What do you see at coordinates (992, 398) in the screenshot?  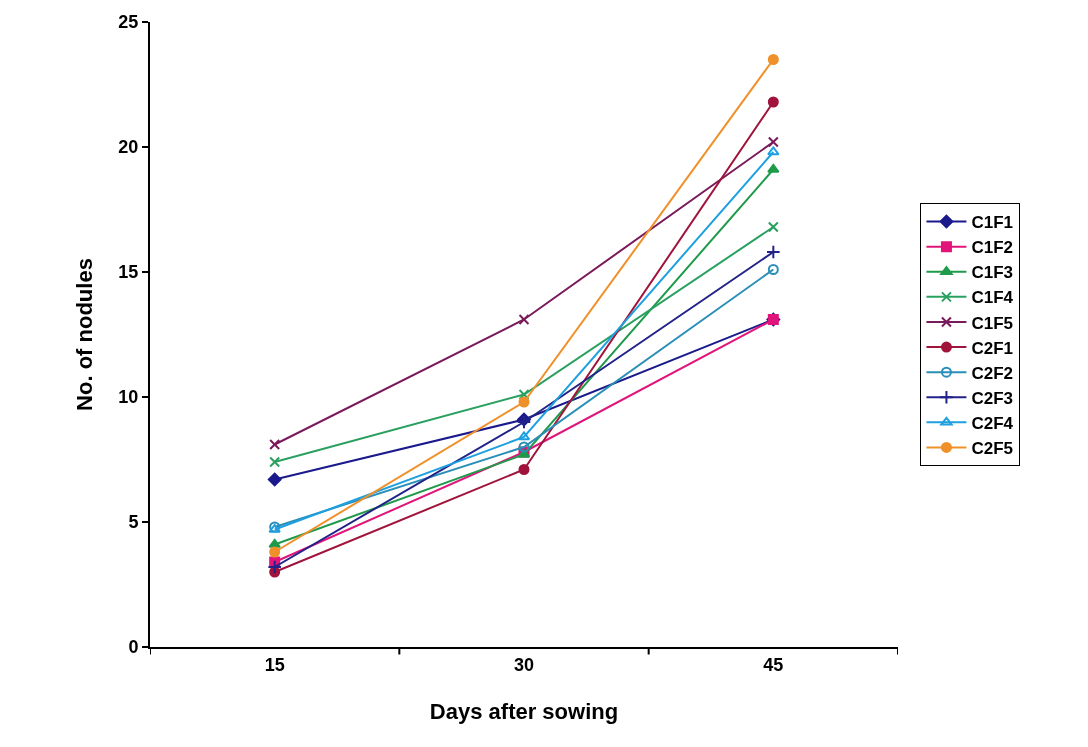 I see `legend-label: C2F3` at bounding box center [992, 398].